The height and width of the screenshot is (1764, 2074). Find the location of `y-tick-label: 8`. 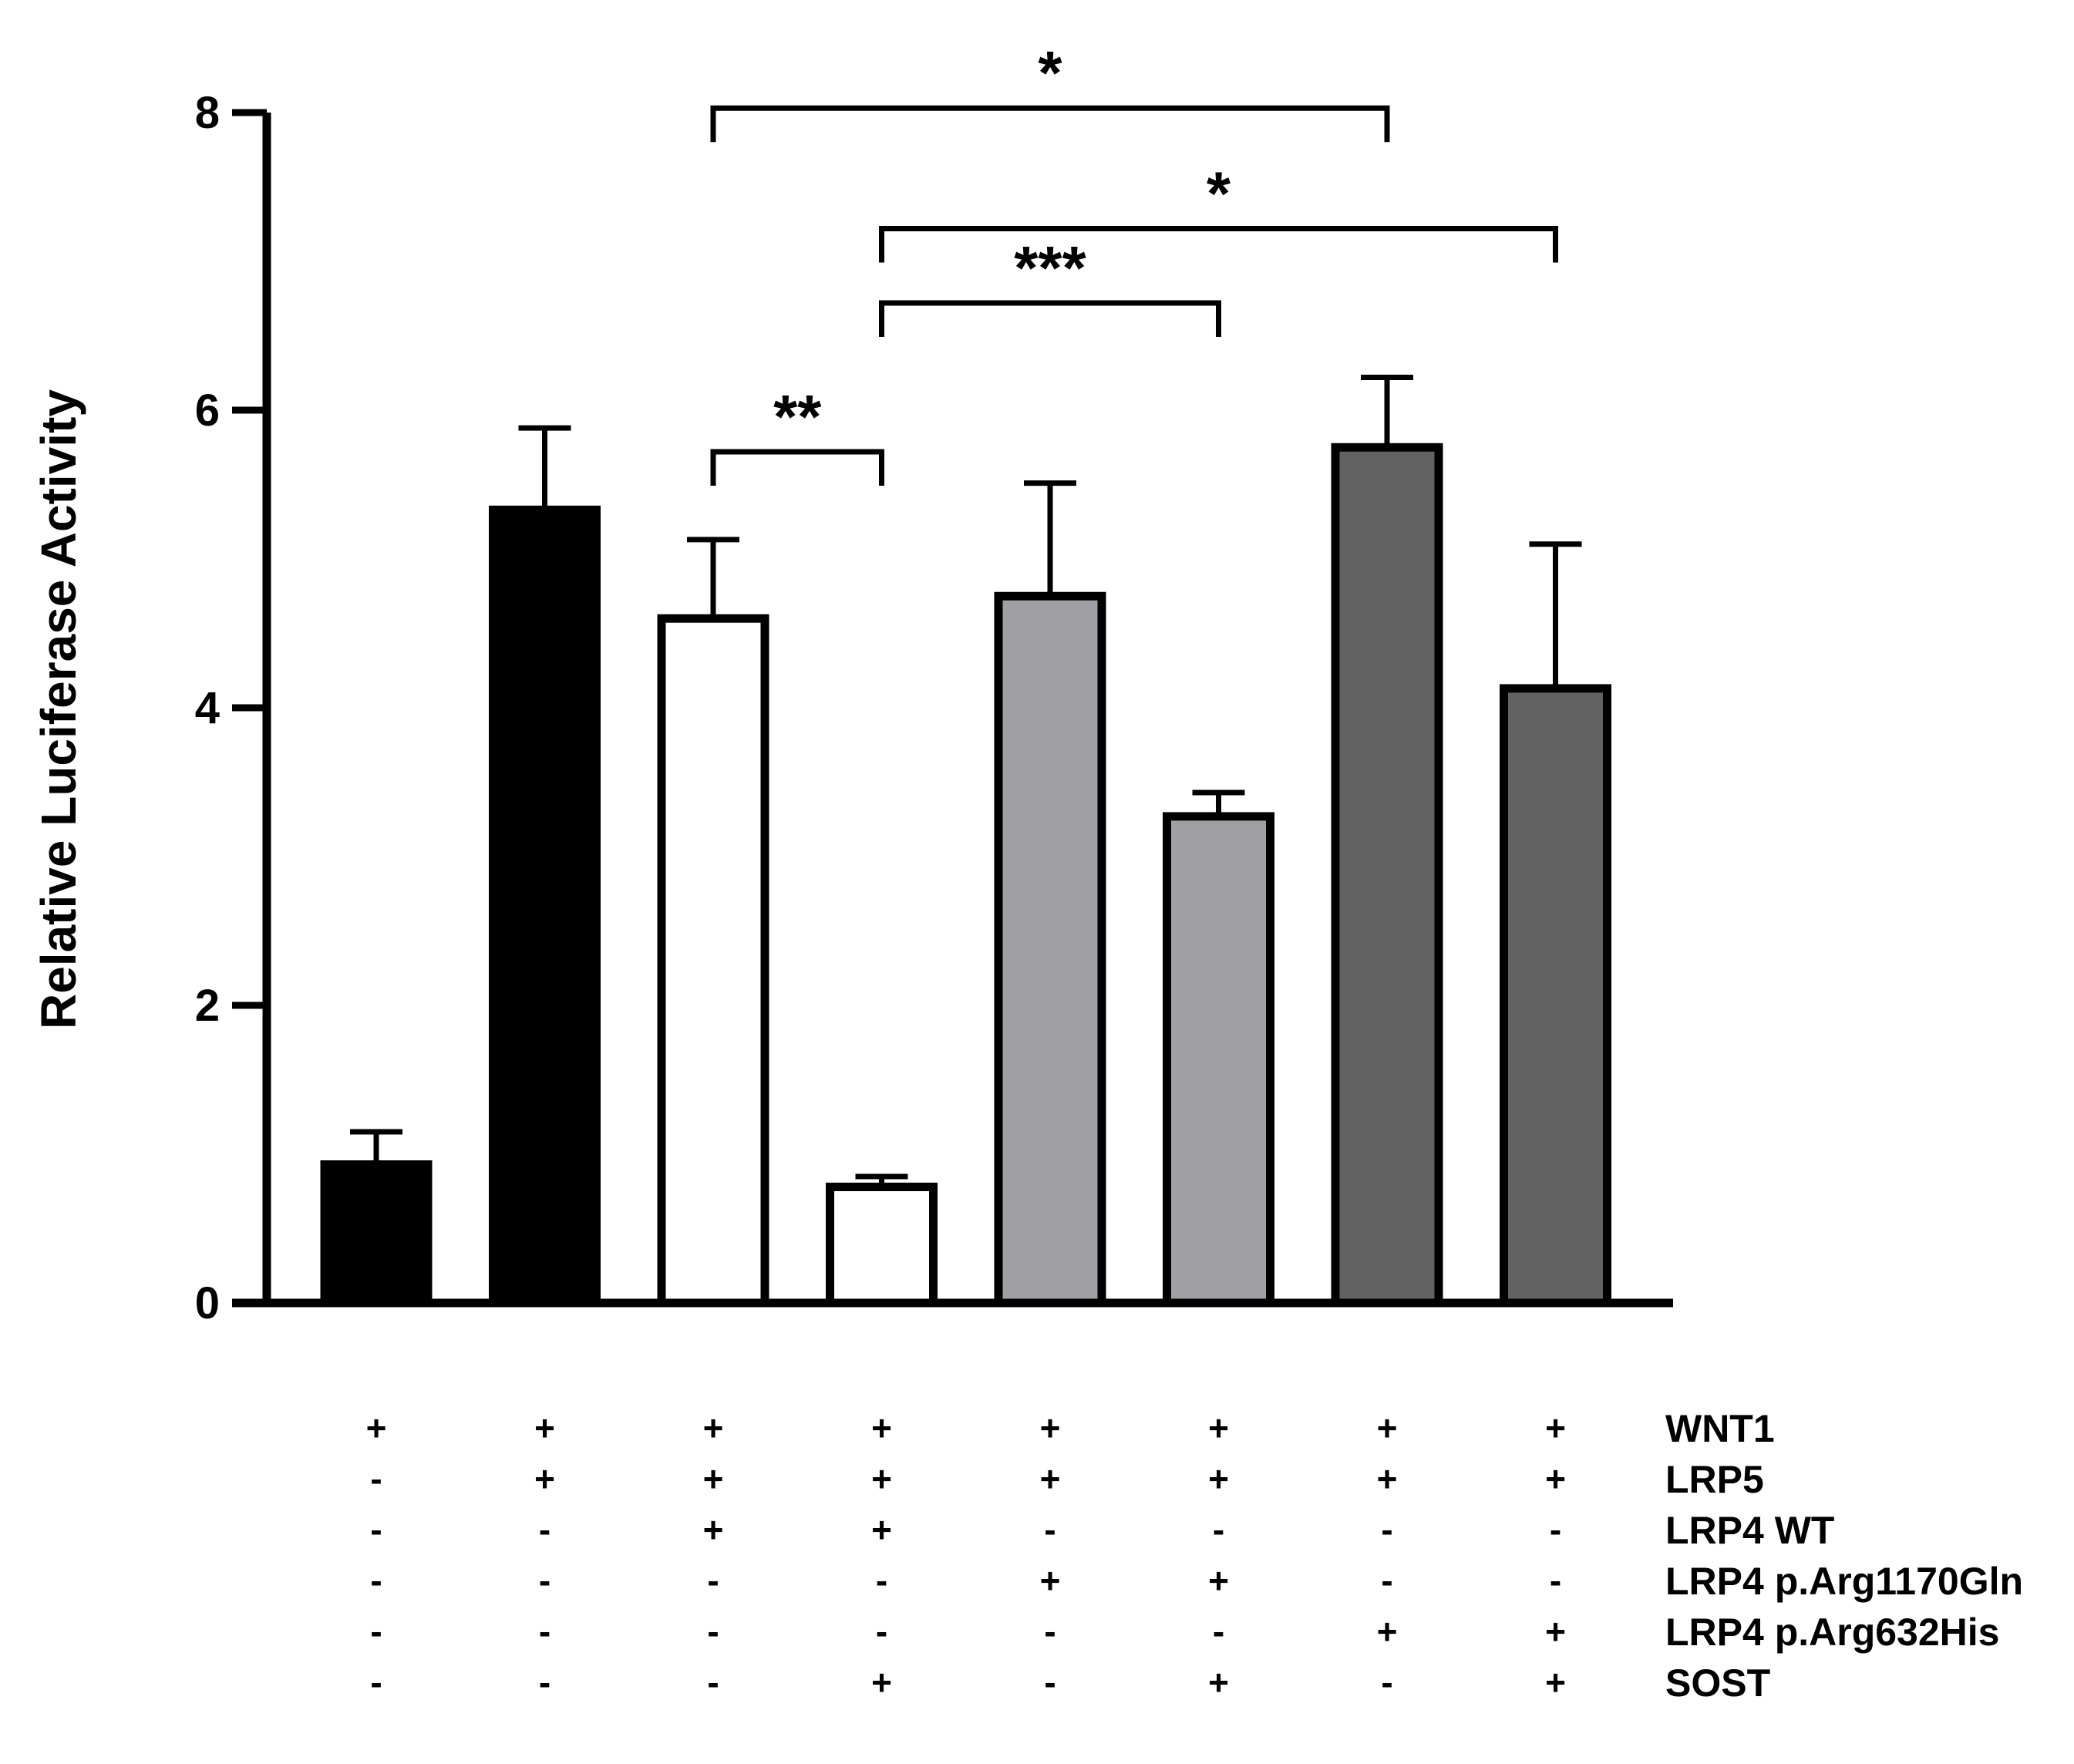

y-tick-label: 8 is located at coordinates (207, 113).